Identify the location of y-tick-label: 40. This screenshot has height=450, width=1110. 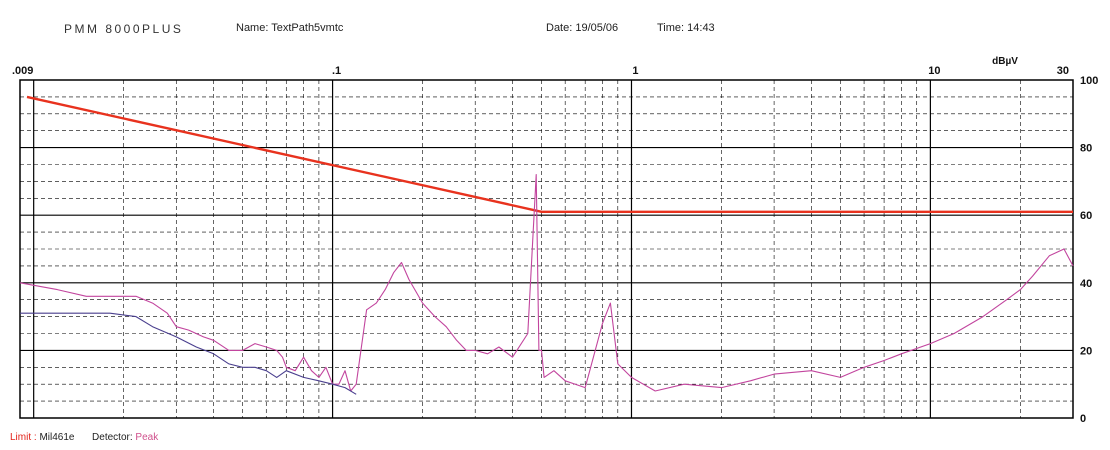
(1086, 284).